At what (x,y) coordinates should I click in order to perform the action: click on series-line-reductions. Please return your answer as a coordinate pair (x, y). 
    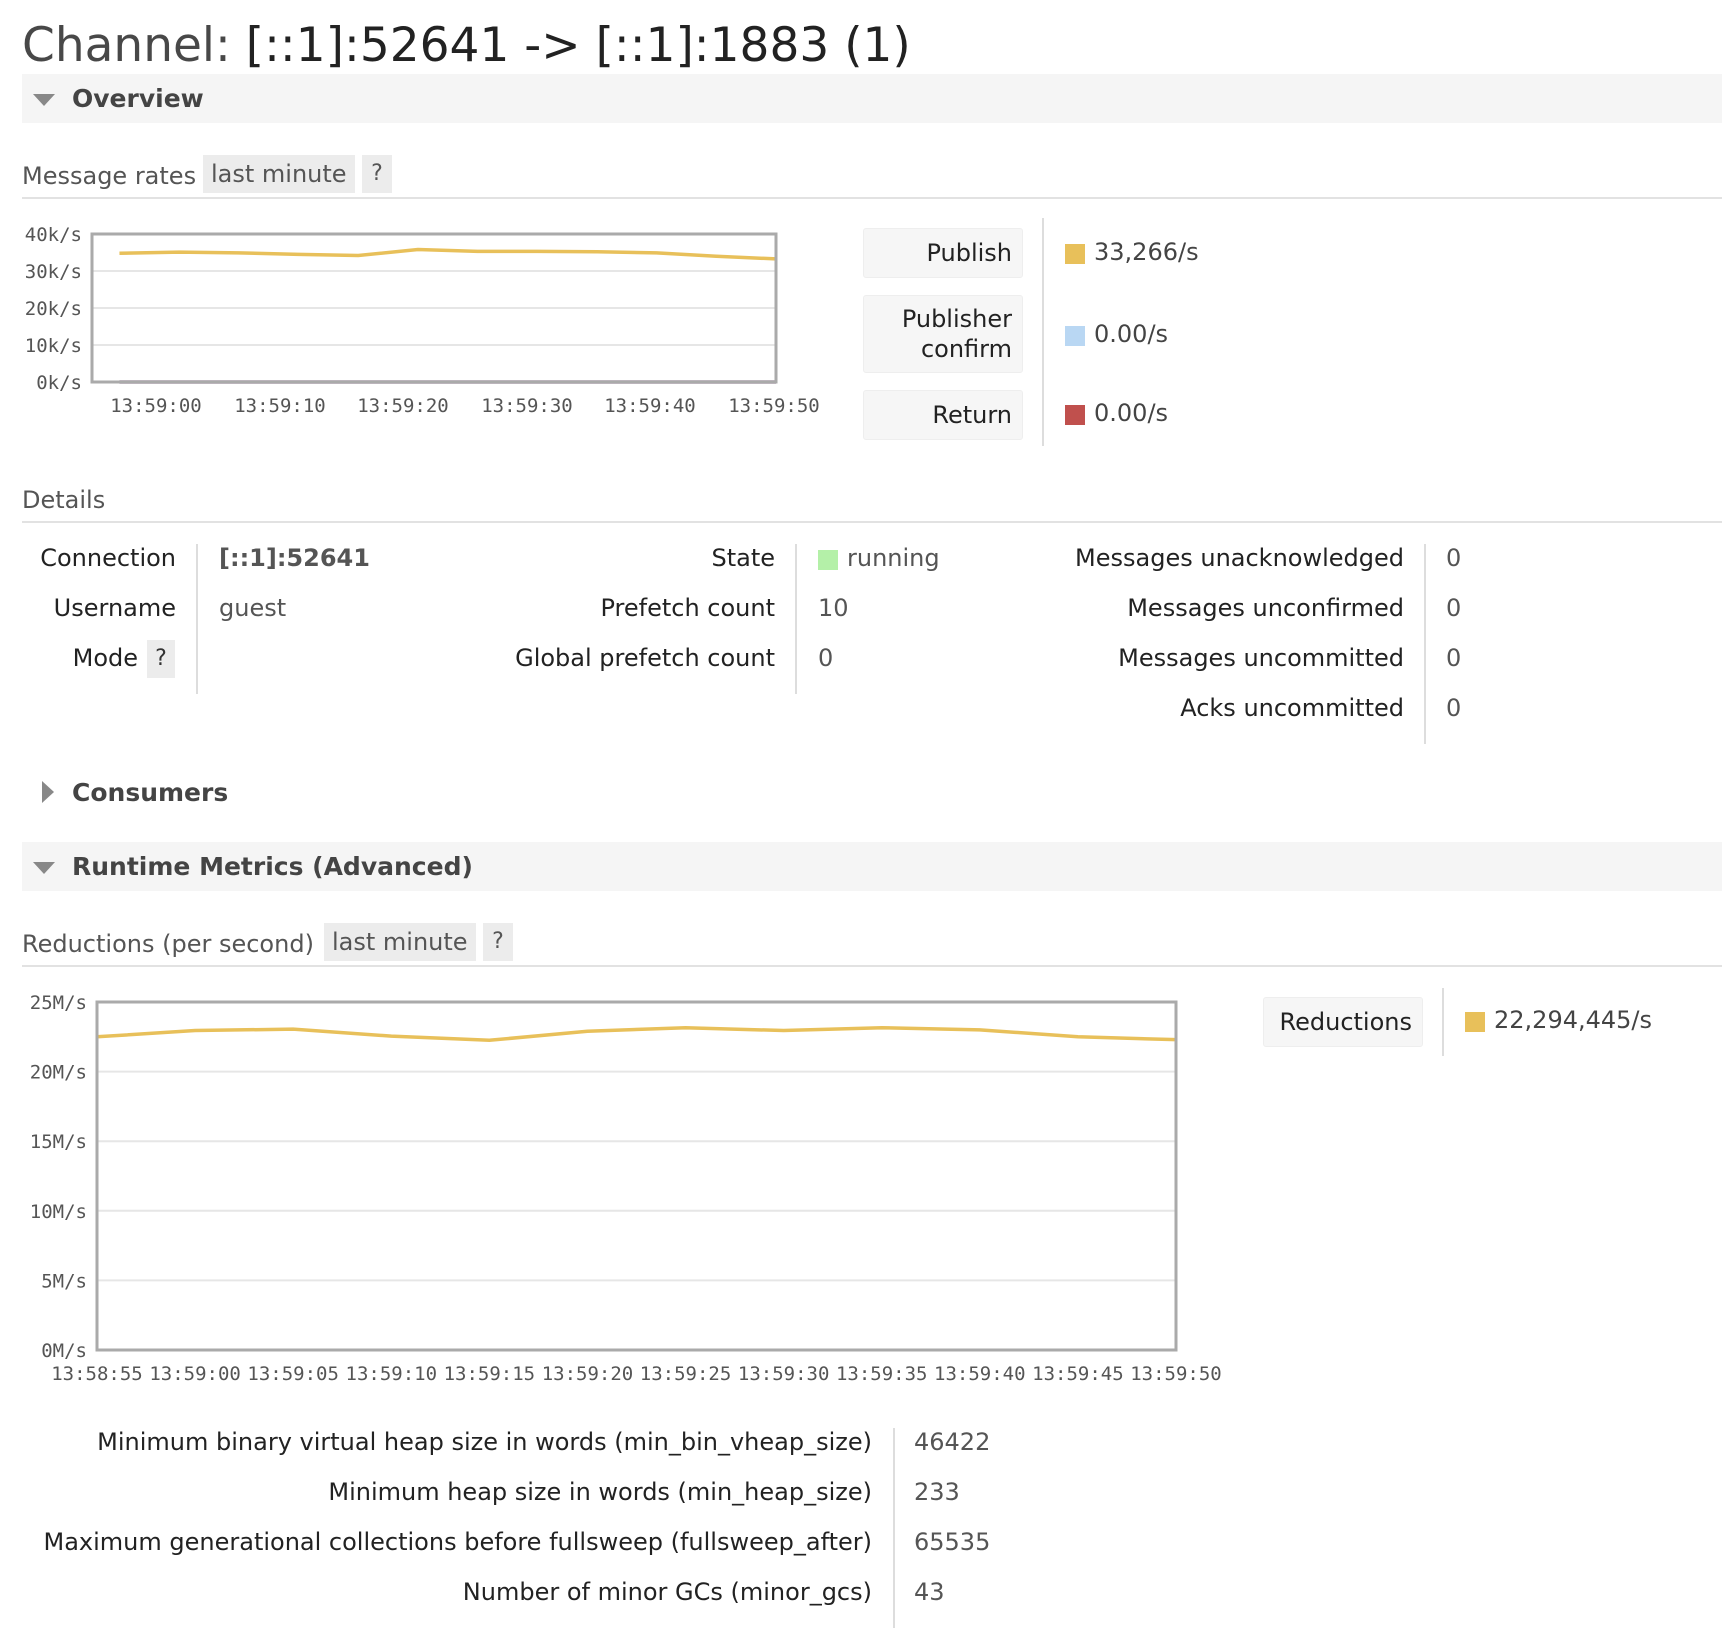
    Looking at the image, I should click on (636, 1034).